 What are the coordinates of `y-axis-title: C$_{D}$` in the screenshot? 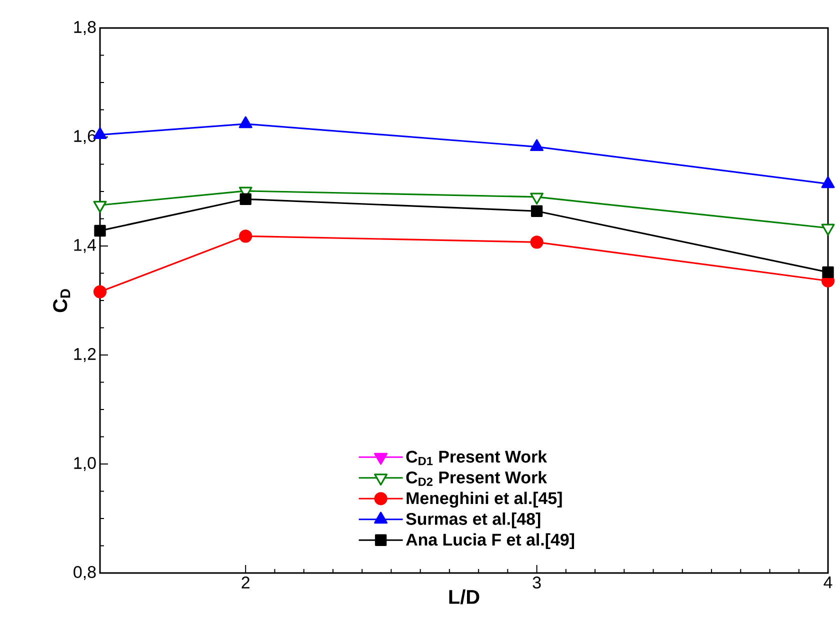 It's located at (61, 300).